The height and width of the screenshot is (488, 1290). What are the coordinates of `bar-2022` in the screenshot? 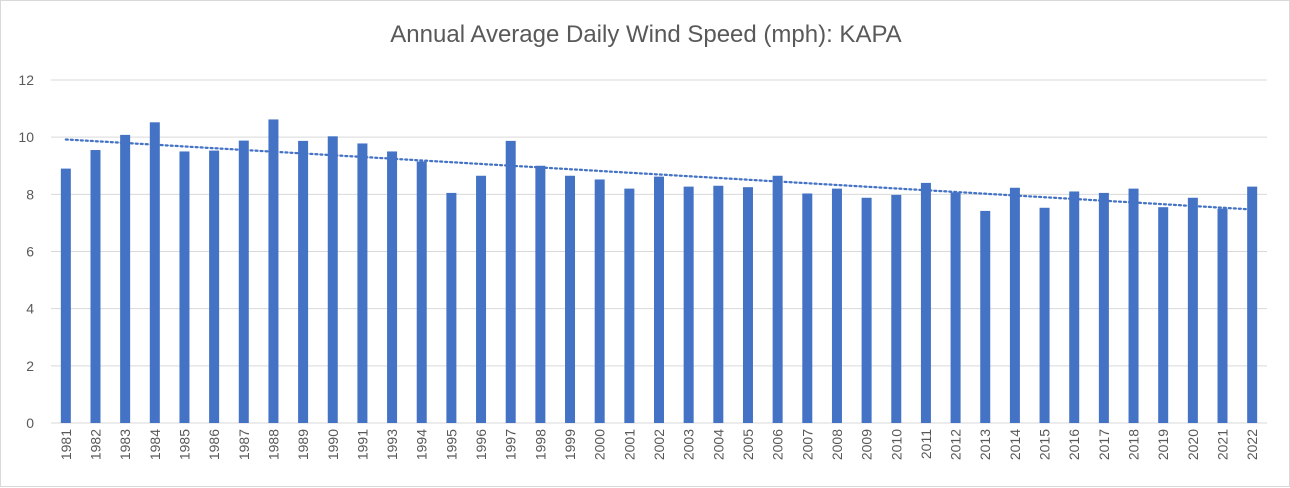 It's located at (1252, 304).